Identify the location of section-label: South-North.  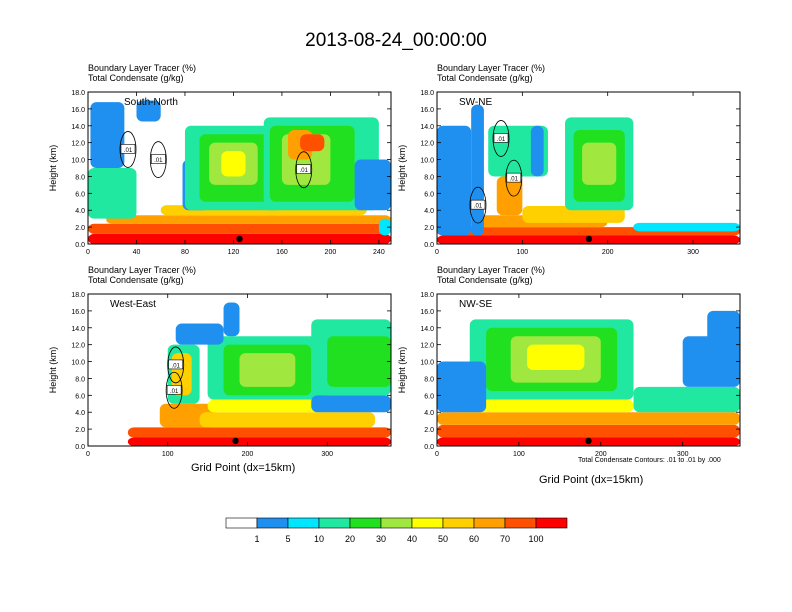
(151, 102).